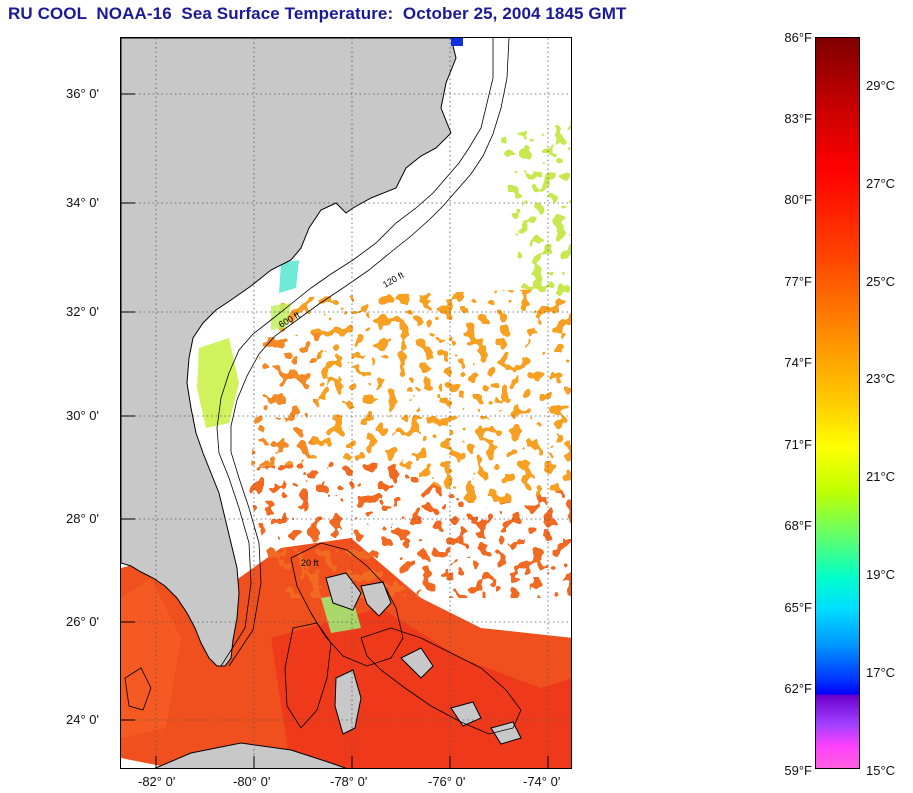 This screenshot has width=913, height=793. What do you see at coordinates (798, 281) in the screenshot?
I see `colorbar-f-label: 77°F` at bounding box center [798, 281].